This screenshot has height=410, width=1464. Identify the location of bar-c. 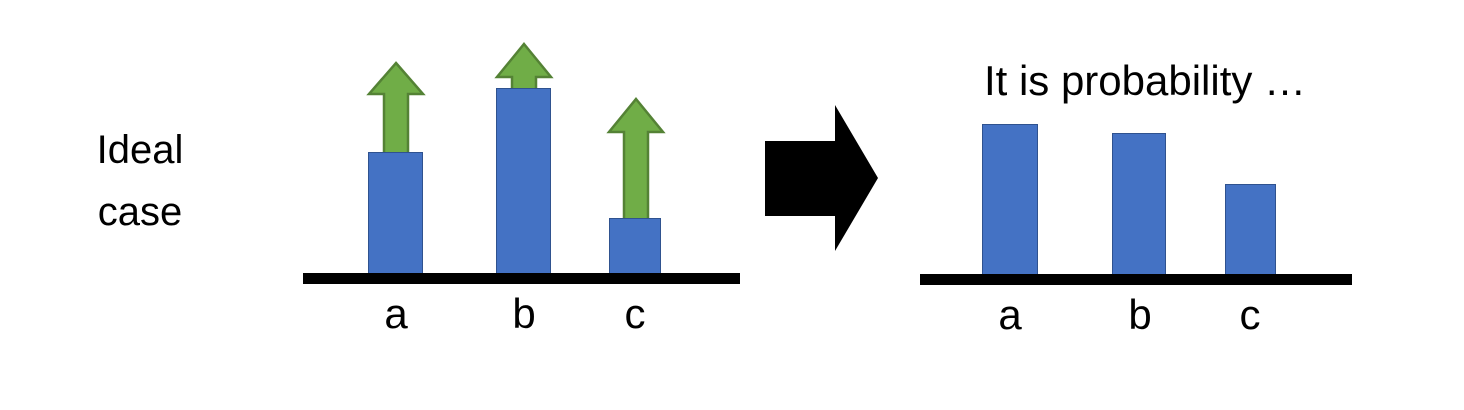
(635, 246).